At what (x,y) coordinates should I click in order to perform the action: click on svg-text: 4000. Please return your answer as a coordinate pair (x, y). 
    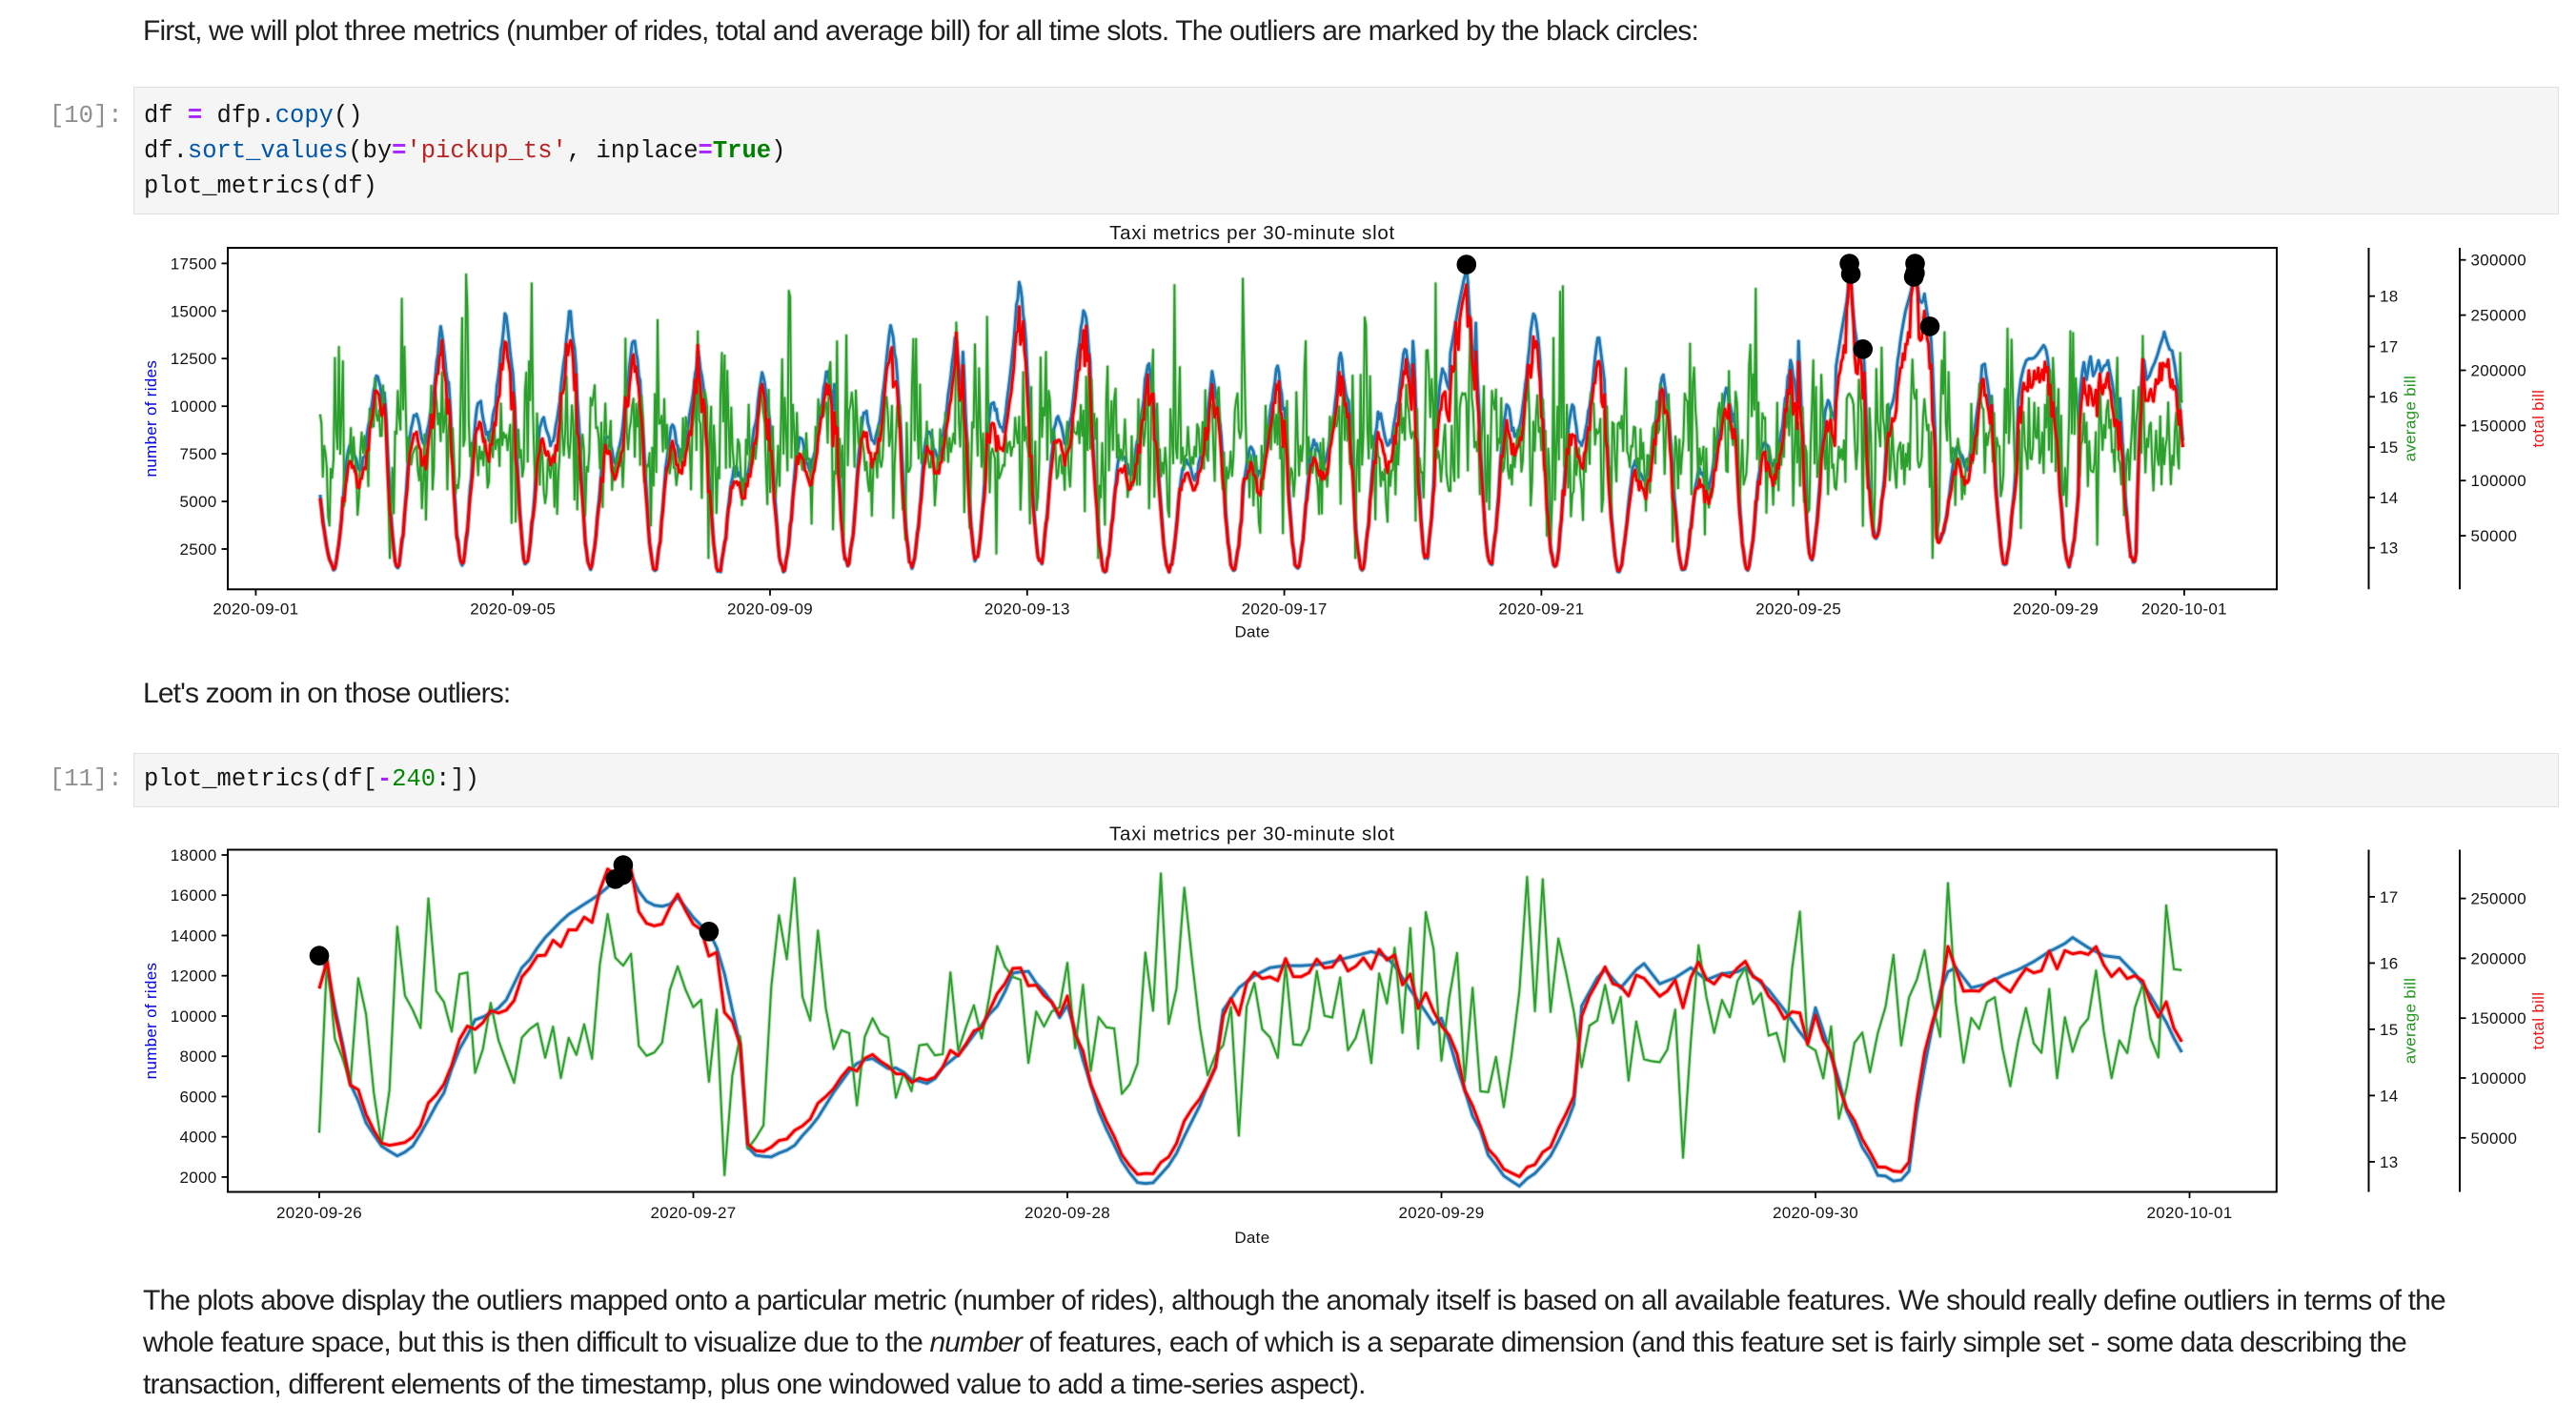
    Looking at the image, I should click on (198, 1138).